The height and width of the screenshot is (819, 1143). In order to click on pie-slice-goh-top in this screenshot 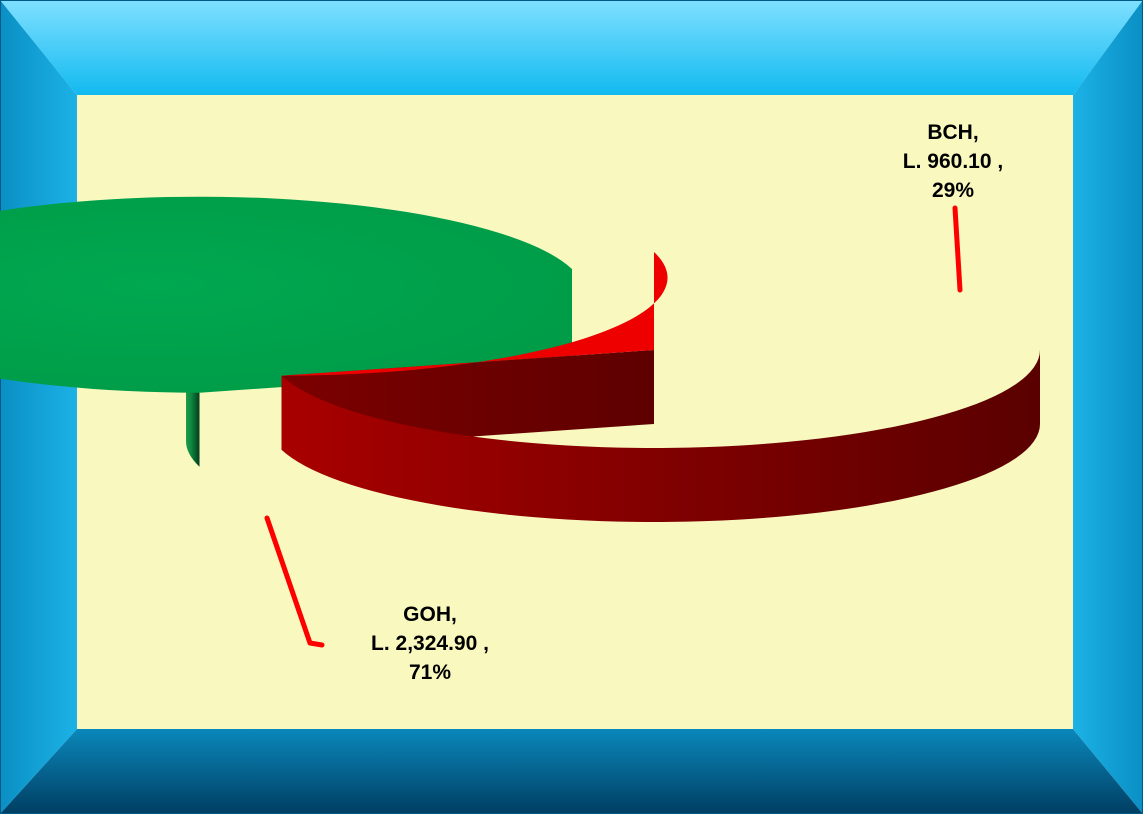, I will do `click(286, 294)`.